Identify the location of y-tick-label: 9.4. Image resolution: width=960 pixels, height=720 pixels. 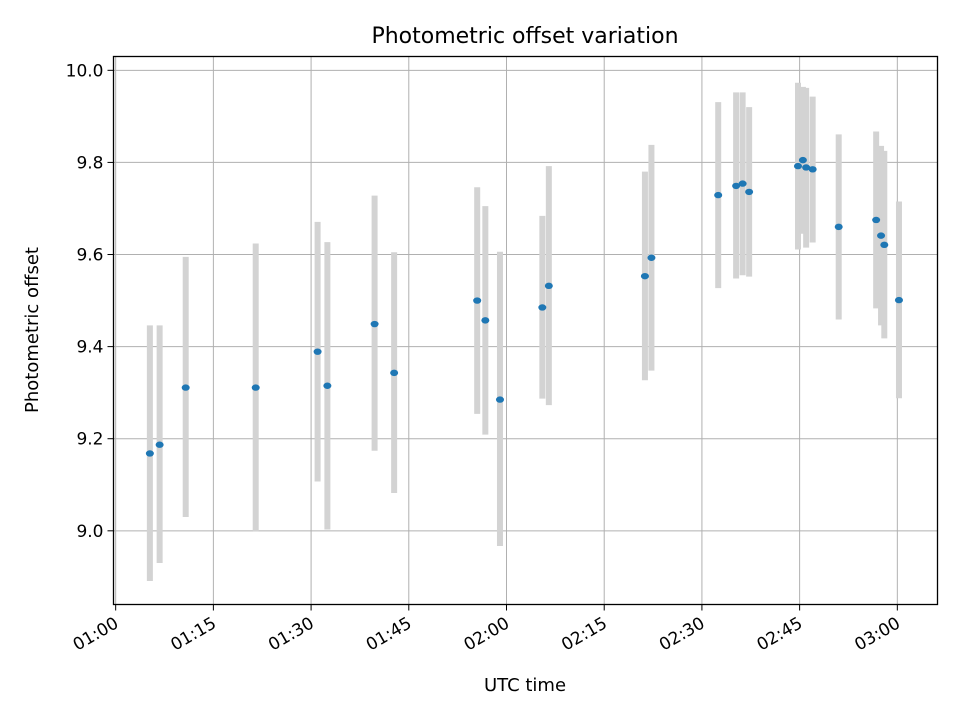
(89, 348).